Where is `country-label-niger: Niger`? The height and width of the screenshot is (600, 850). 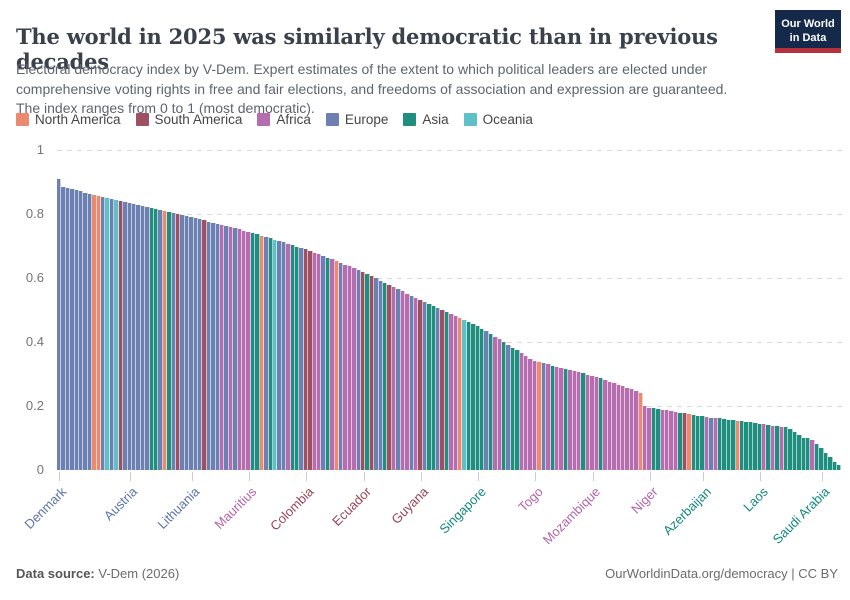 country-label-niger: Niger is located at coordinates (644, 500).